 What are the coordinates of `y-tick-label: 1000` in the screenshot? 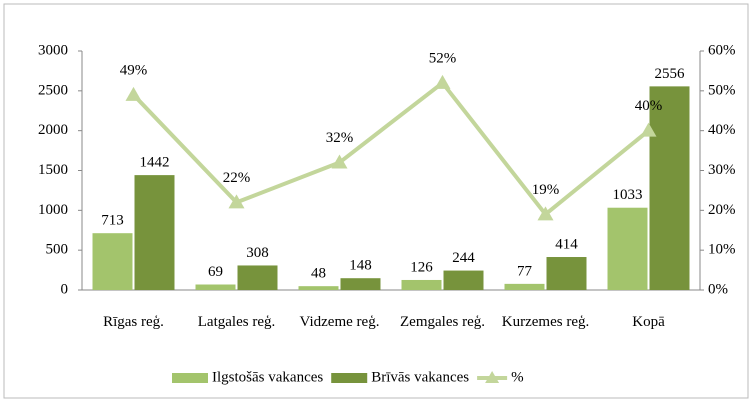 It's located at (53, 210).